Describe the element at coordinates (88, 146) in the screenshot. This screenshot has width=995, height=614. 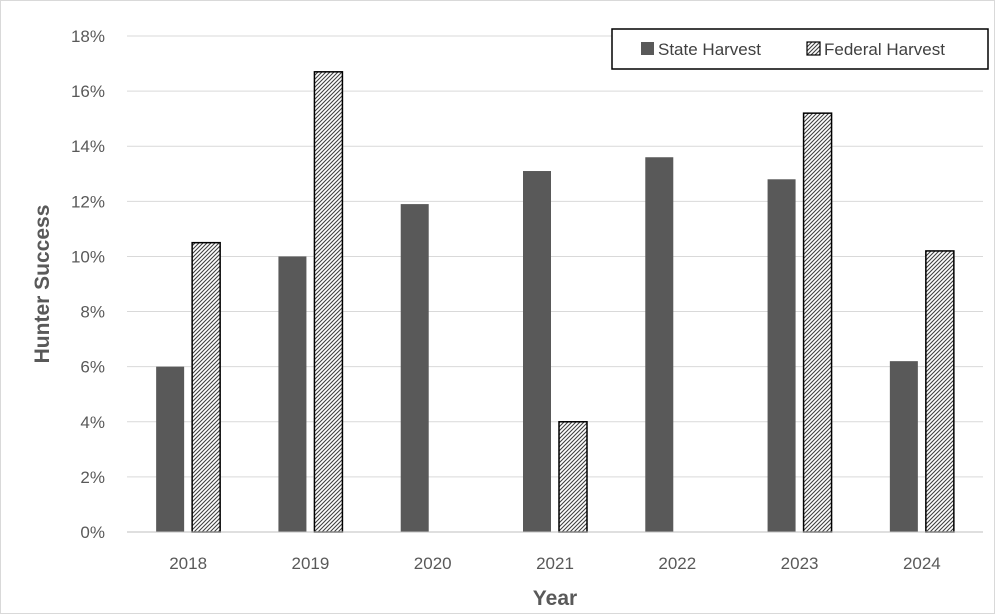
I see `y-tick-label: 14%` at that location.